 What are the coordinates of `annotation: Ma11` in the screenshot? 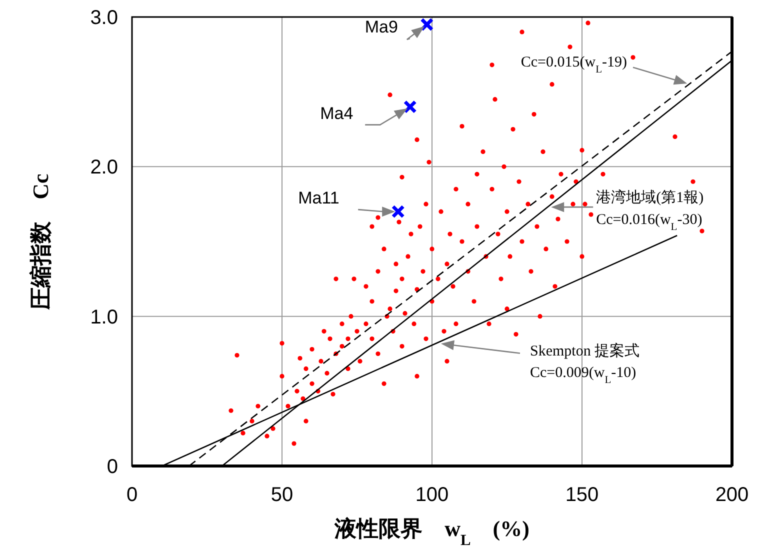 It's located at (319, 198).